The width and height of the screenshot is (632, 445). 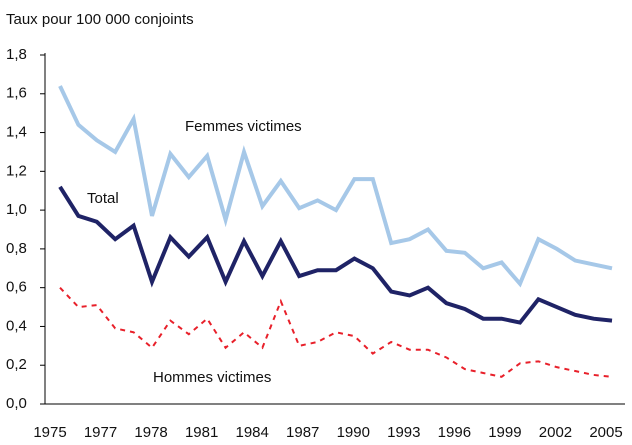 I want to click on y-axis-label: Taux pour 100 000 conjoints, so click(x=100, y=19).